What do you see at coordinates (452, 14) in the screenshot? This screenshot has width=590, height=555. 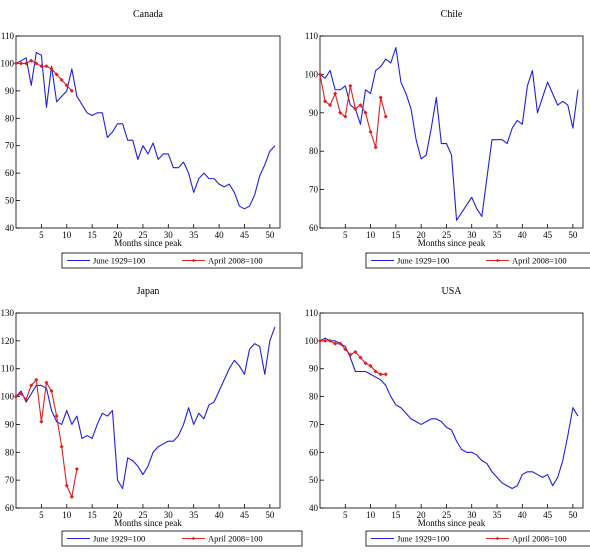 I see `chart-title: Chile` at bounding box center [452, 14].